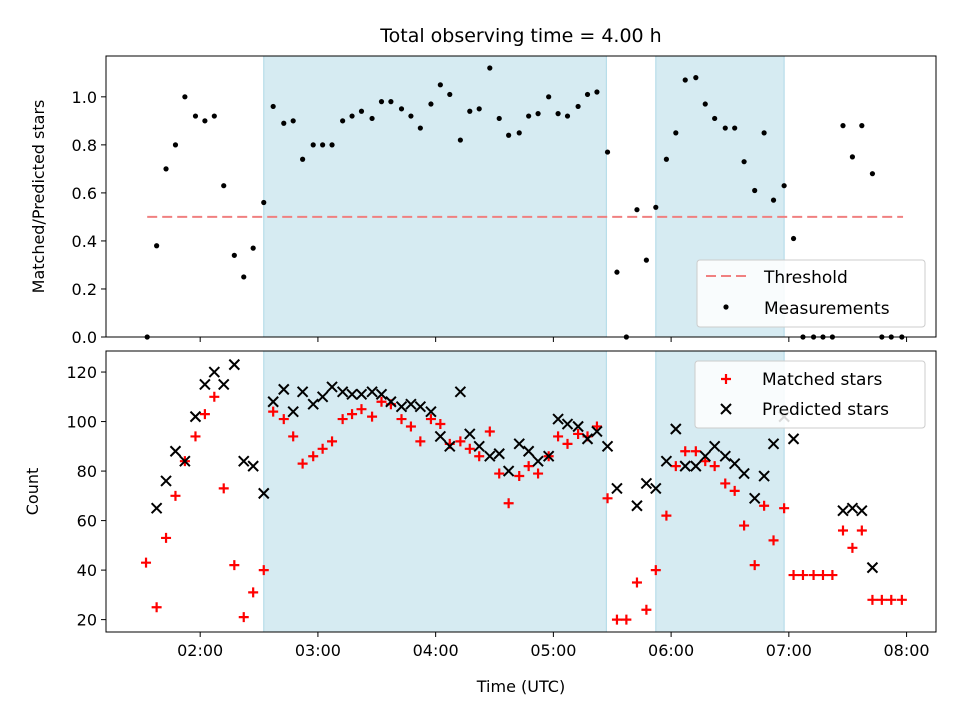  What do you see at coordinates (789, 650) in the screenshot?
I see `x-tick-label: 07:00` at bounding box center [789, 650].